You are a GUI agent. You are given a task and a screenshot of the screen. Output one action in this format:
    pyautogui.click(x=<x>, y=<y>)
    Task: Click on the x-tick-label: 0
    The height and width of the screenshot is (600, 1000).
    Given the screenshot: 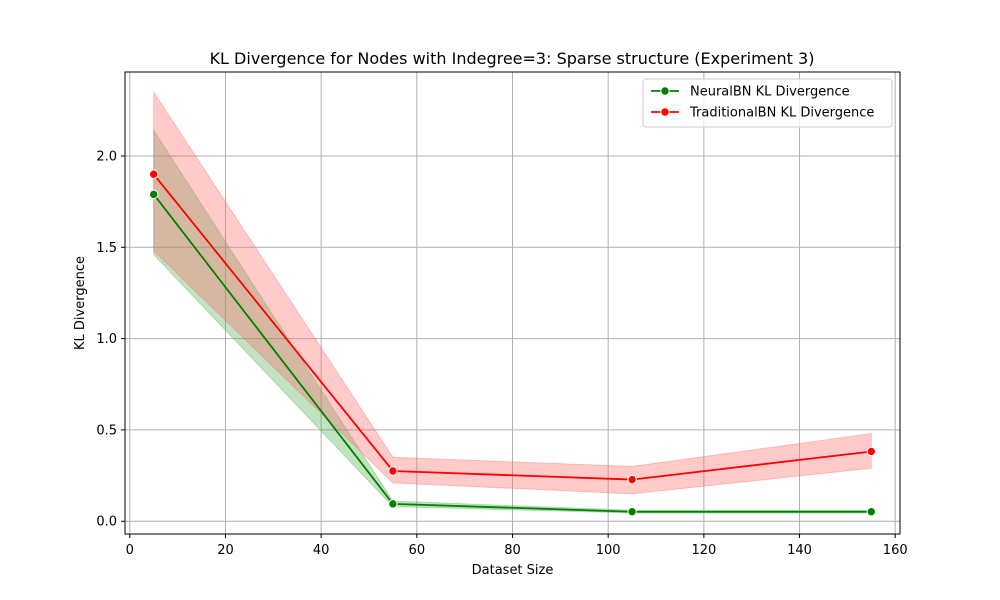 What is the action you would take?
    pyautogui.click(x=130, y=550)
    